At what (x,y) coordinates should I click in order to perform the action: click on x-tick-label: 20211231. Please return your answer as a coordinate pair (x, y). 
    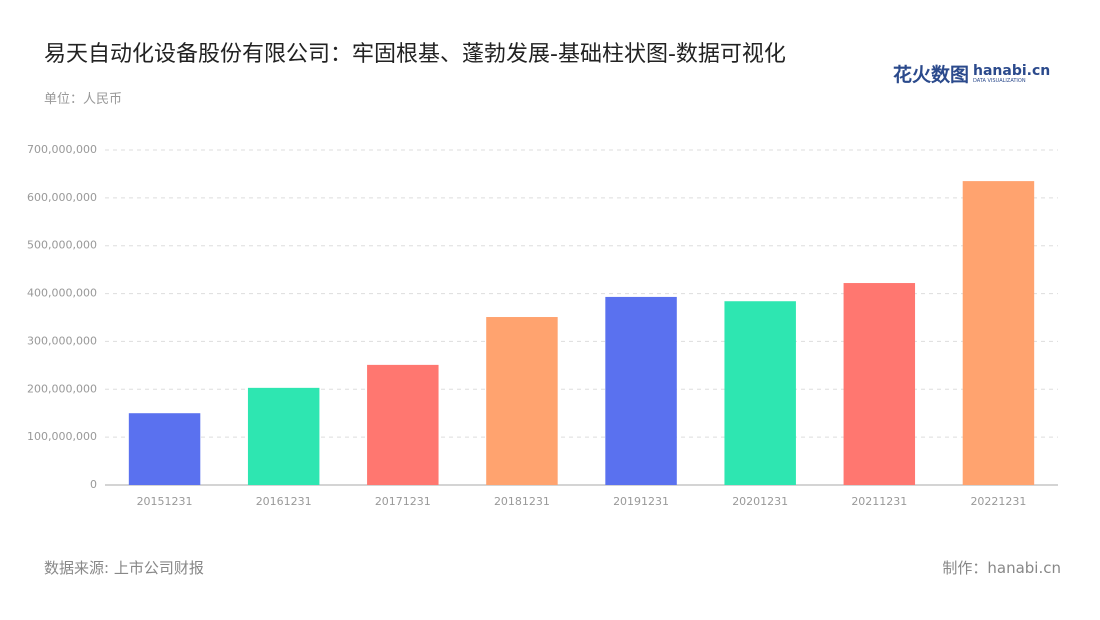
    Looking at the image, I should click on (879, 501).